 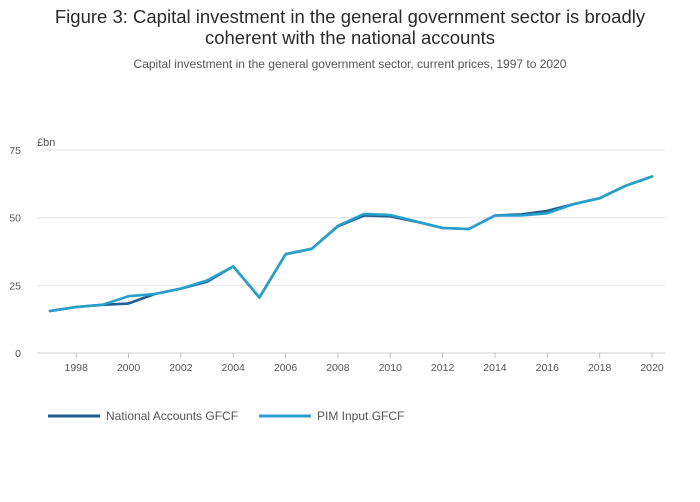 I want to click on legend-item-national-accounts-gfcf: National Accounts GFCF, so click(x=143, y=416).